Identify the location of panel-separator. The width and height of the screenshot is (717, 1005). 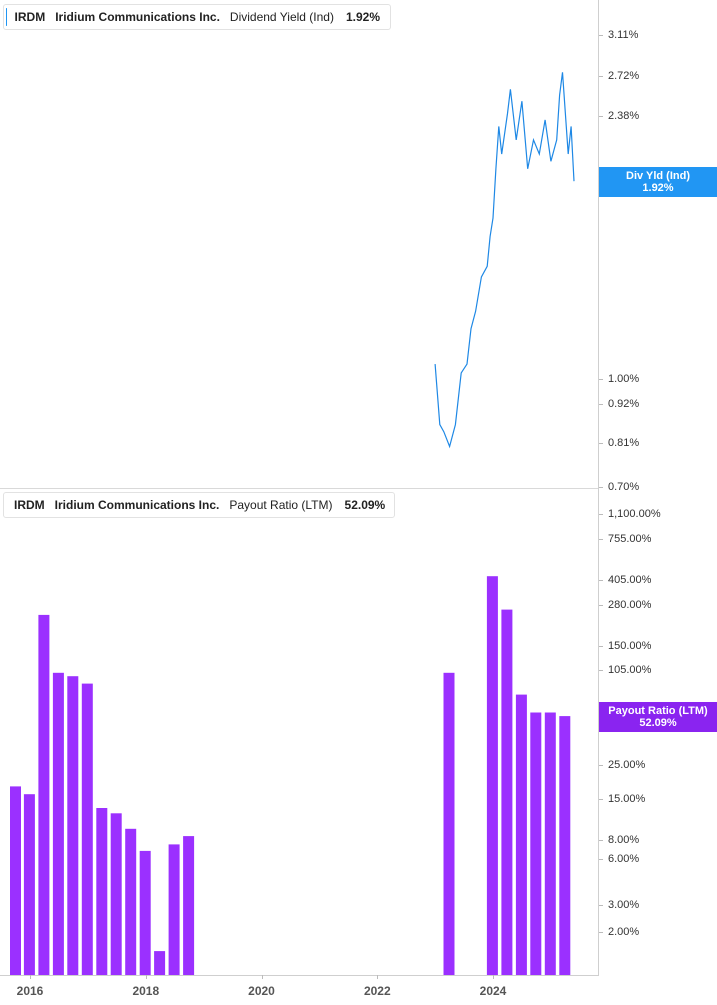
(299, 488).